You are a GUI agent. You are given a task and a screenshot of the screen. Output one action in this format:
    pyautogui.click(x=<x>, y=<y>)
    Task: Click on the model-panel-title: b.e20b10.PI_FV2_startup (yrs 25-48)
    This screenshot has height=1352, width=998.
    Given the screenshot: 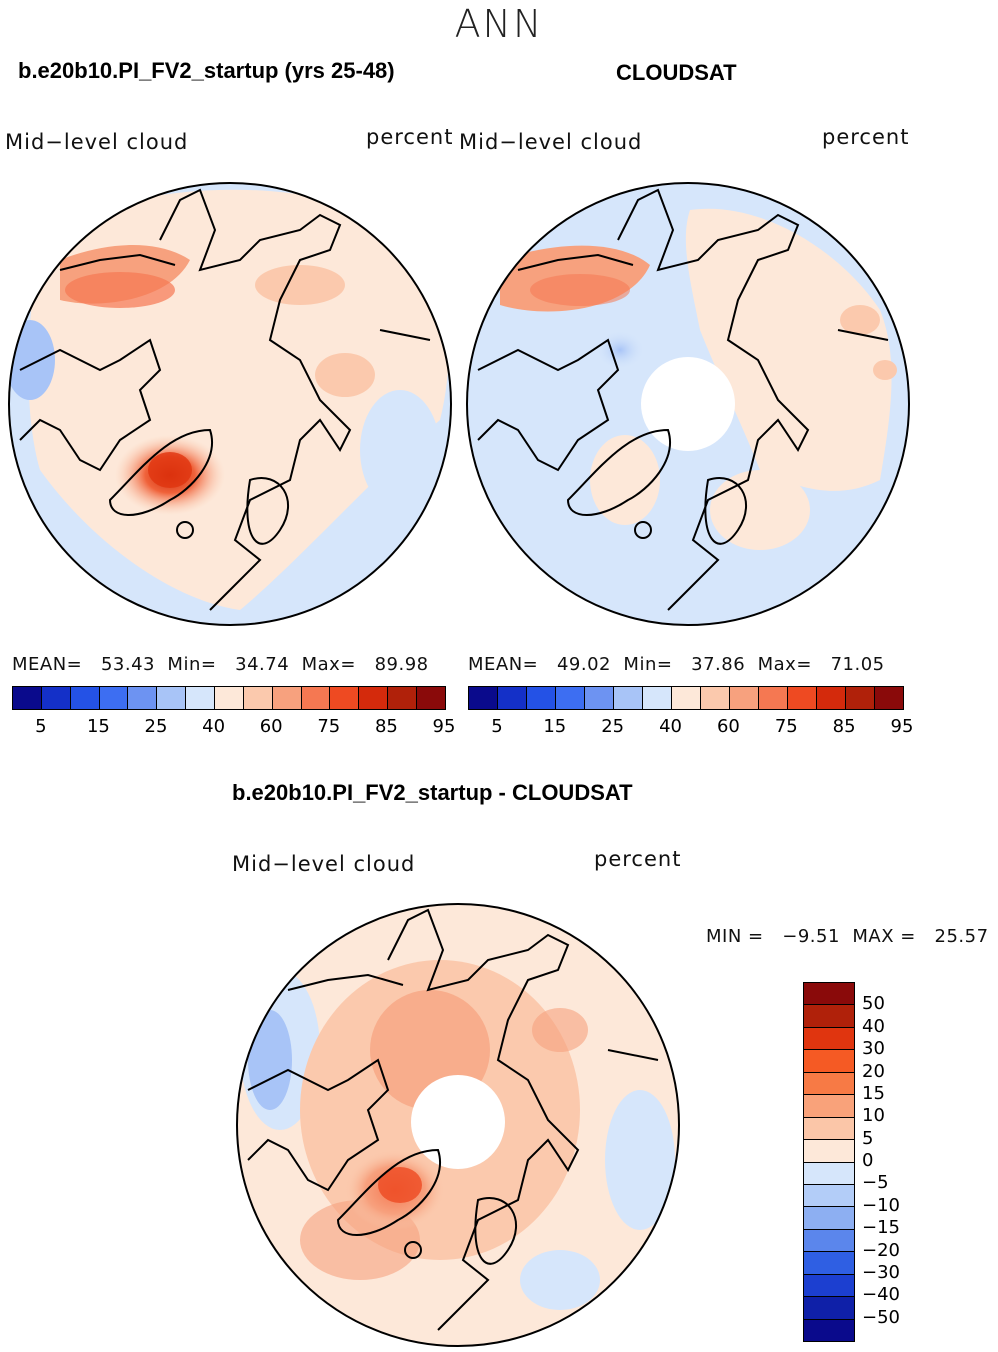 What is the action you would take?
    pyautogui.click(x=206, y=70)
    